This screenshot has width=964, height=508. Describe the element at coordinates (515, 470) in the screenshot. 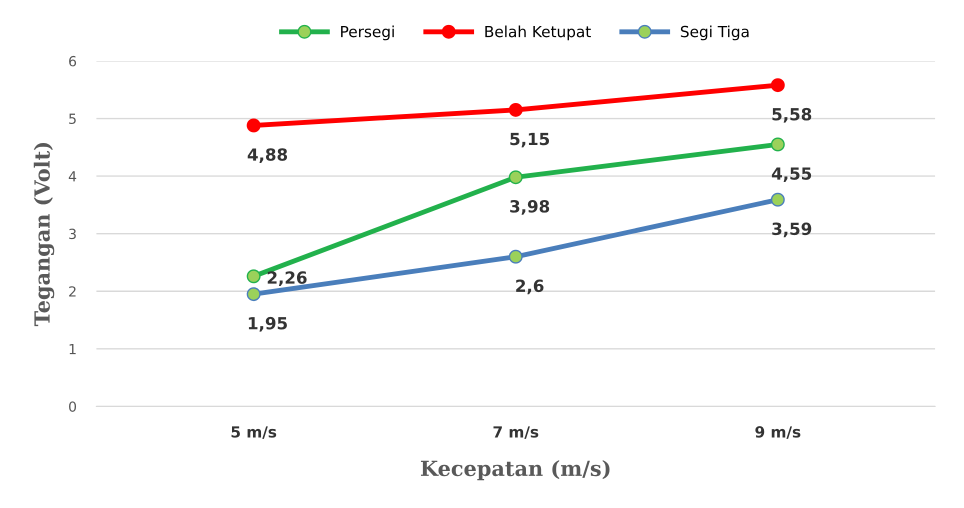

I see `x-axis-title: Kecepatan (m/s)` at that location.